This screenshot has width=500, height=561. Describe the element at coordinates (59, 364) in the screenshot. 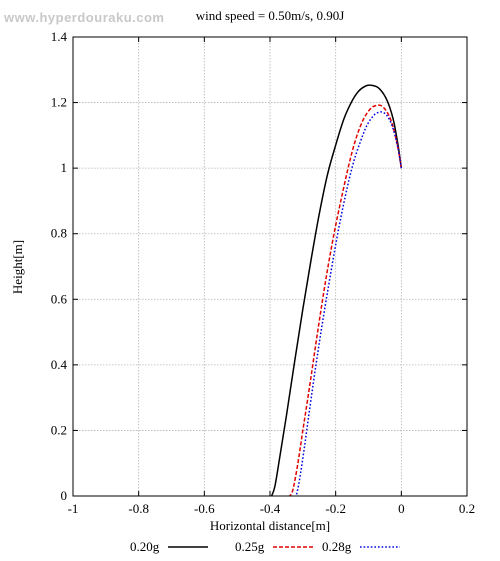

I see `y-tick-label: 0.4` at that location.